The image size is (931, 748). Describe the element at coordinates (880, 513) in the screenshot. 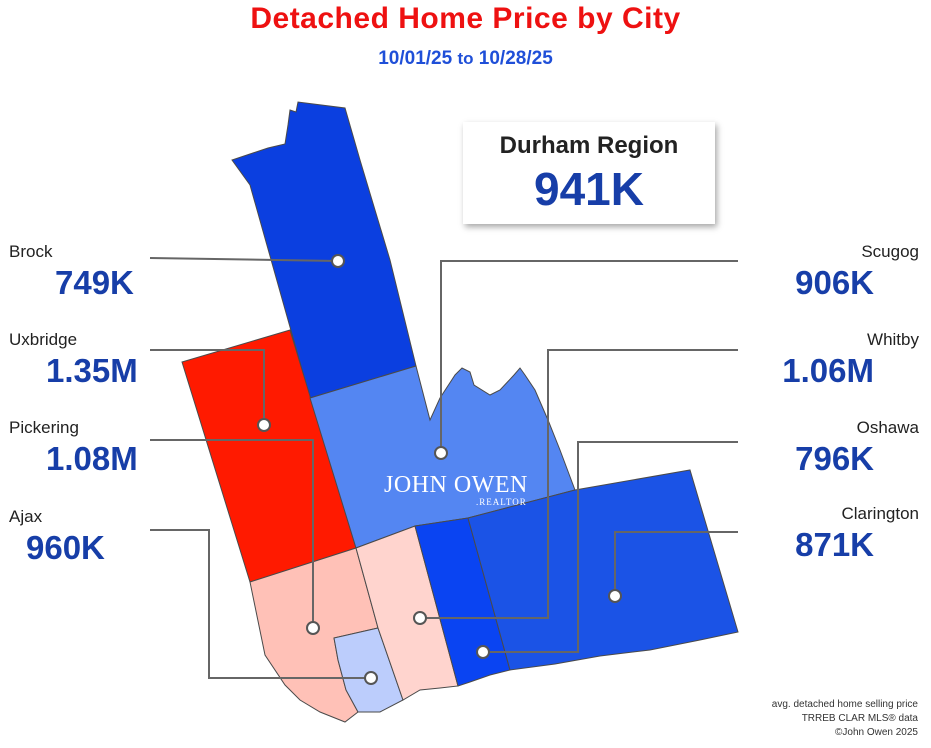

I see `city-name: Clarington` at that location.